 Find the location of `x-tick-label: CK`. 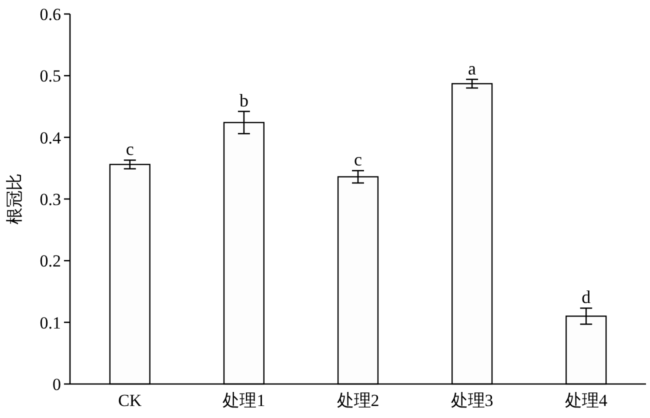

x-tick-label: CK is located at coordinates (130, 400).